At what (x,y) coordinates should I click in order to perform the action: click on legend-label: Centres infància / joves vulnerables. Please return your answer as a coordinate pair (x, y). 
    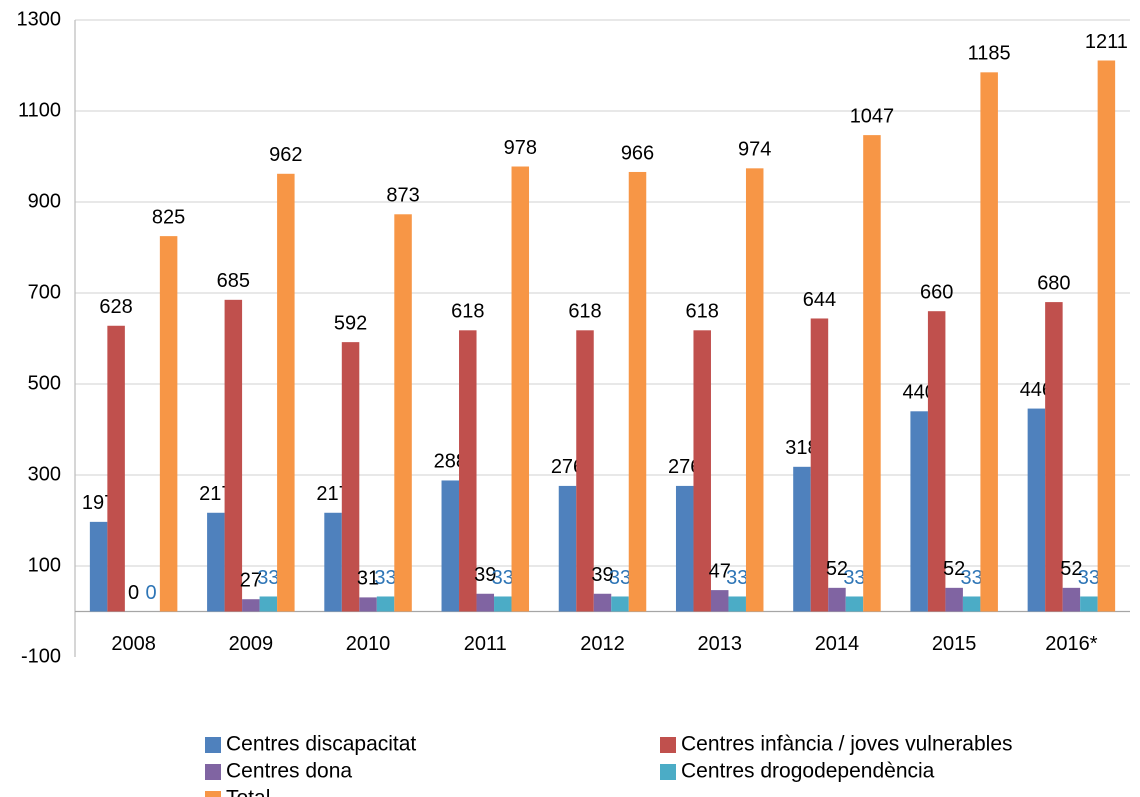
    Looking at the image, I should click on (847, 744).